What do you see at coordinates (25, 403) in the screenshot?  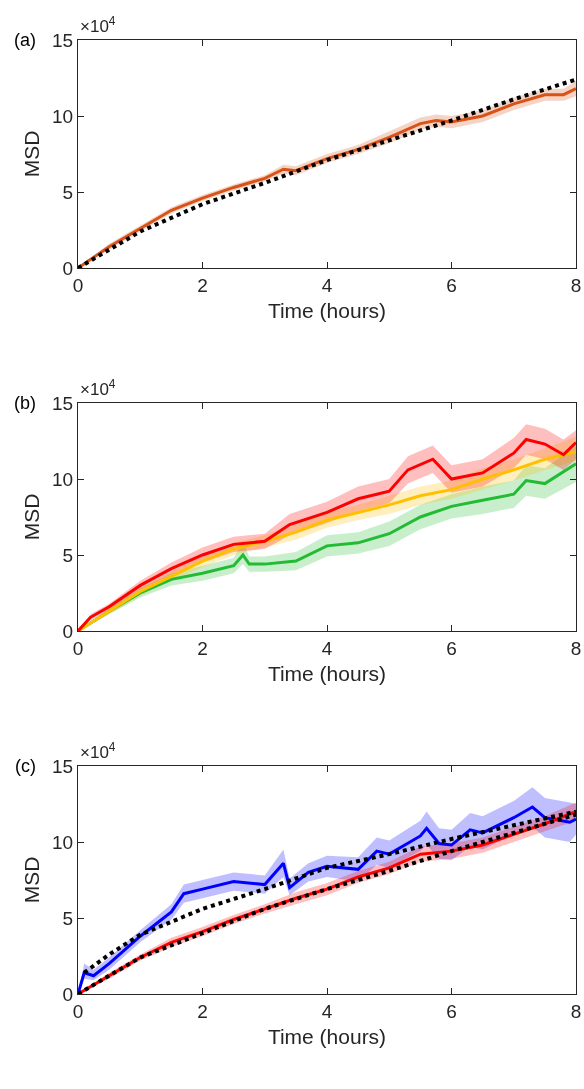 I see `chart-title: (b)` at bounding box center [25, 403].